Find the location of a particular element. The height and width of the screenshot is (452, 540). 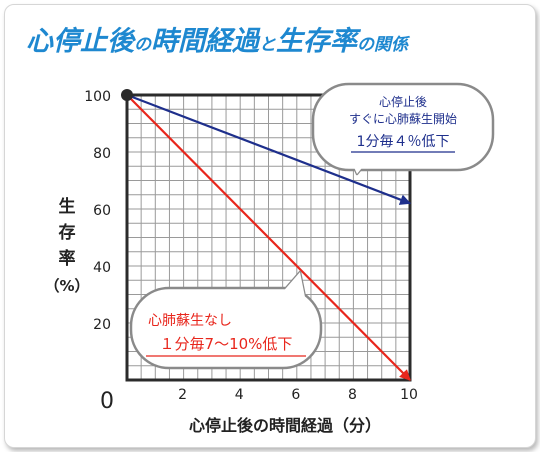

y-axis-label: 率 is located at coordinates (67, 258).